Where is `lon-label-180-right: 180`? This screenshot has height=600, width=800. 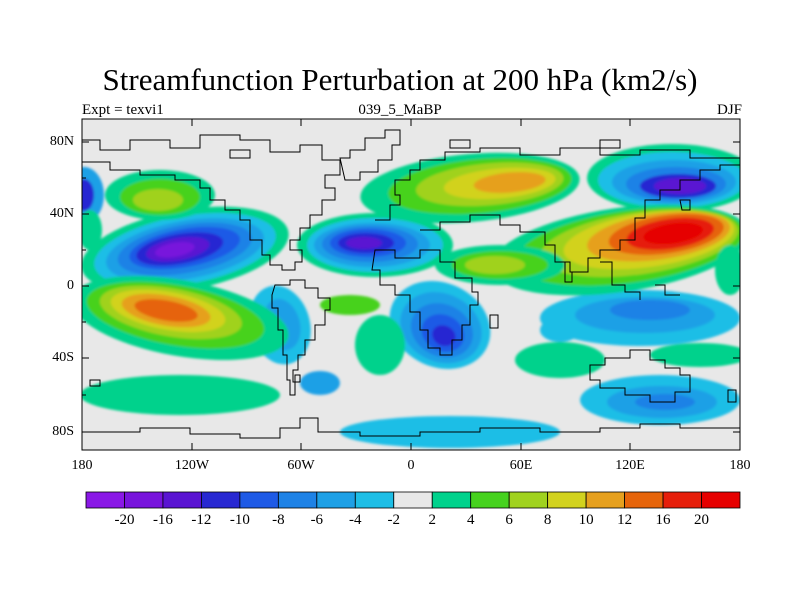 lon-label-180-right: 180 is located at coordinates (740, 465).